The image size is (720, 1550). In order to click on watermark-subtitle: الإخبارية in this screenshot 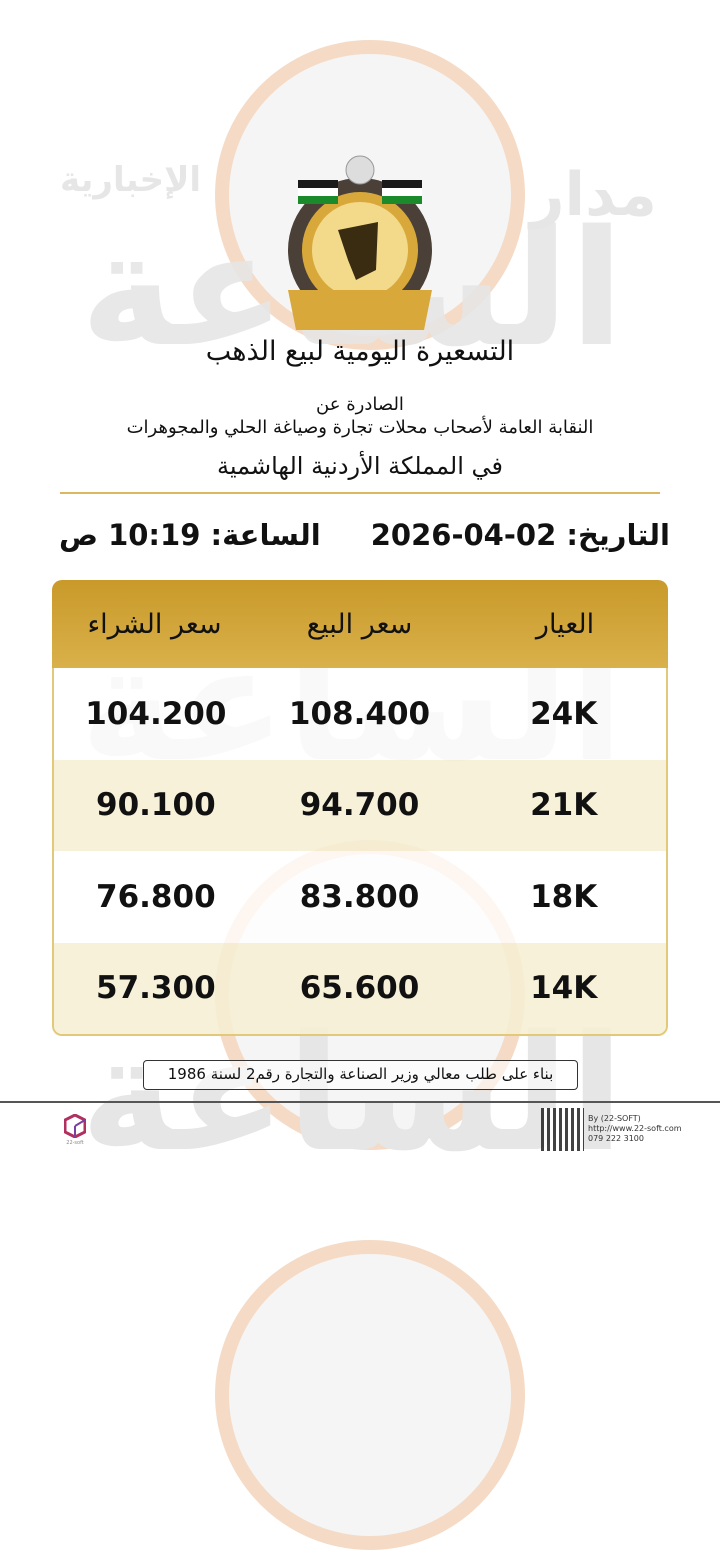, I will do `click(131, 180)`.